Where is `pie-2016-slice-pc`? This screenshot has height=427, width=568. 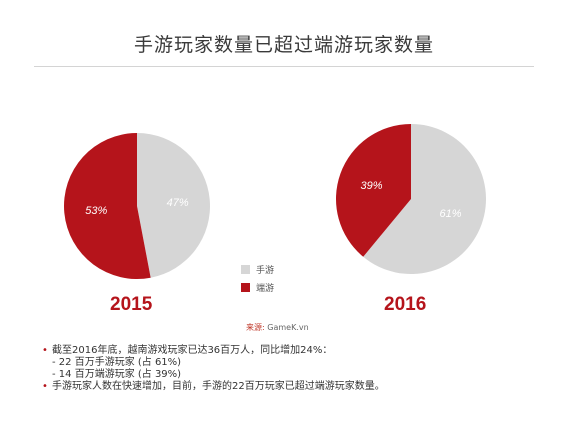 pie-2016-slice-pc is located at coordinates (373, 190).